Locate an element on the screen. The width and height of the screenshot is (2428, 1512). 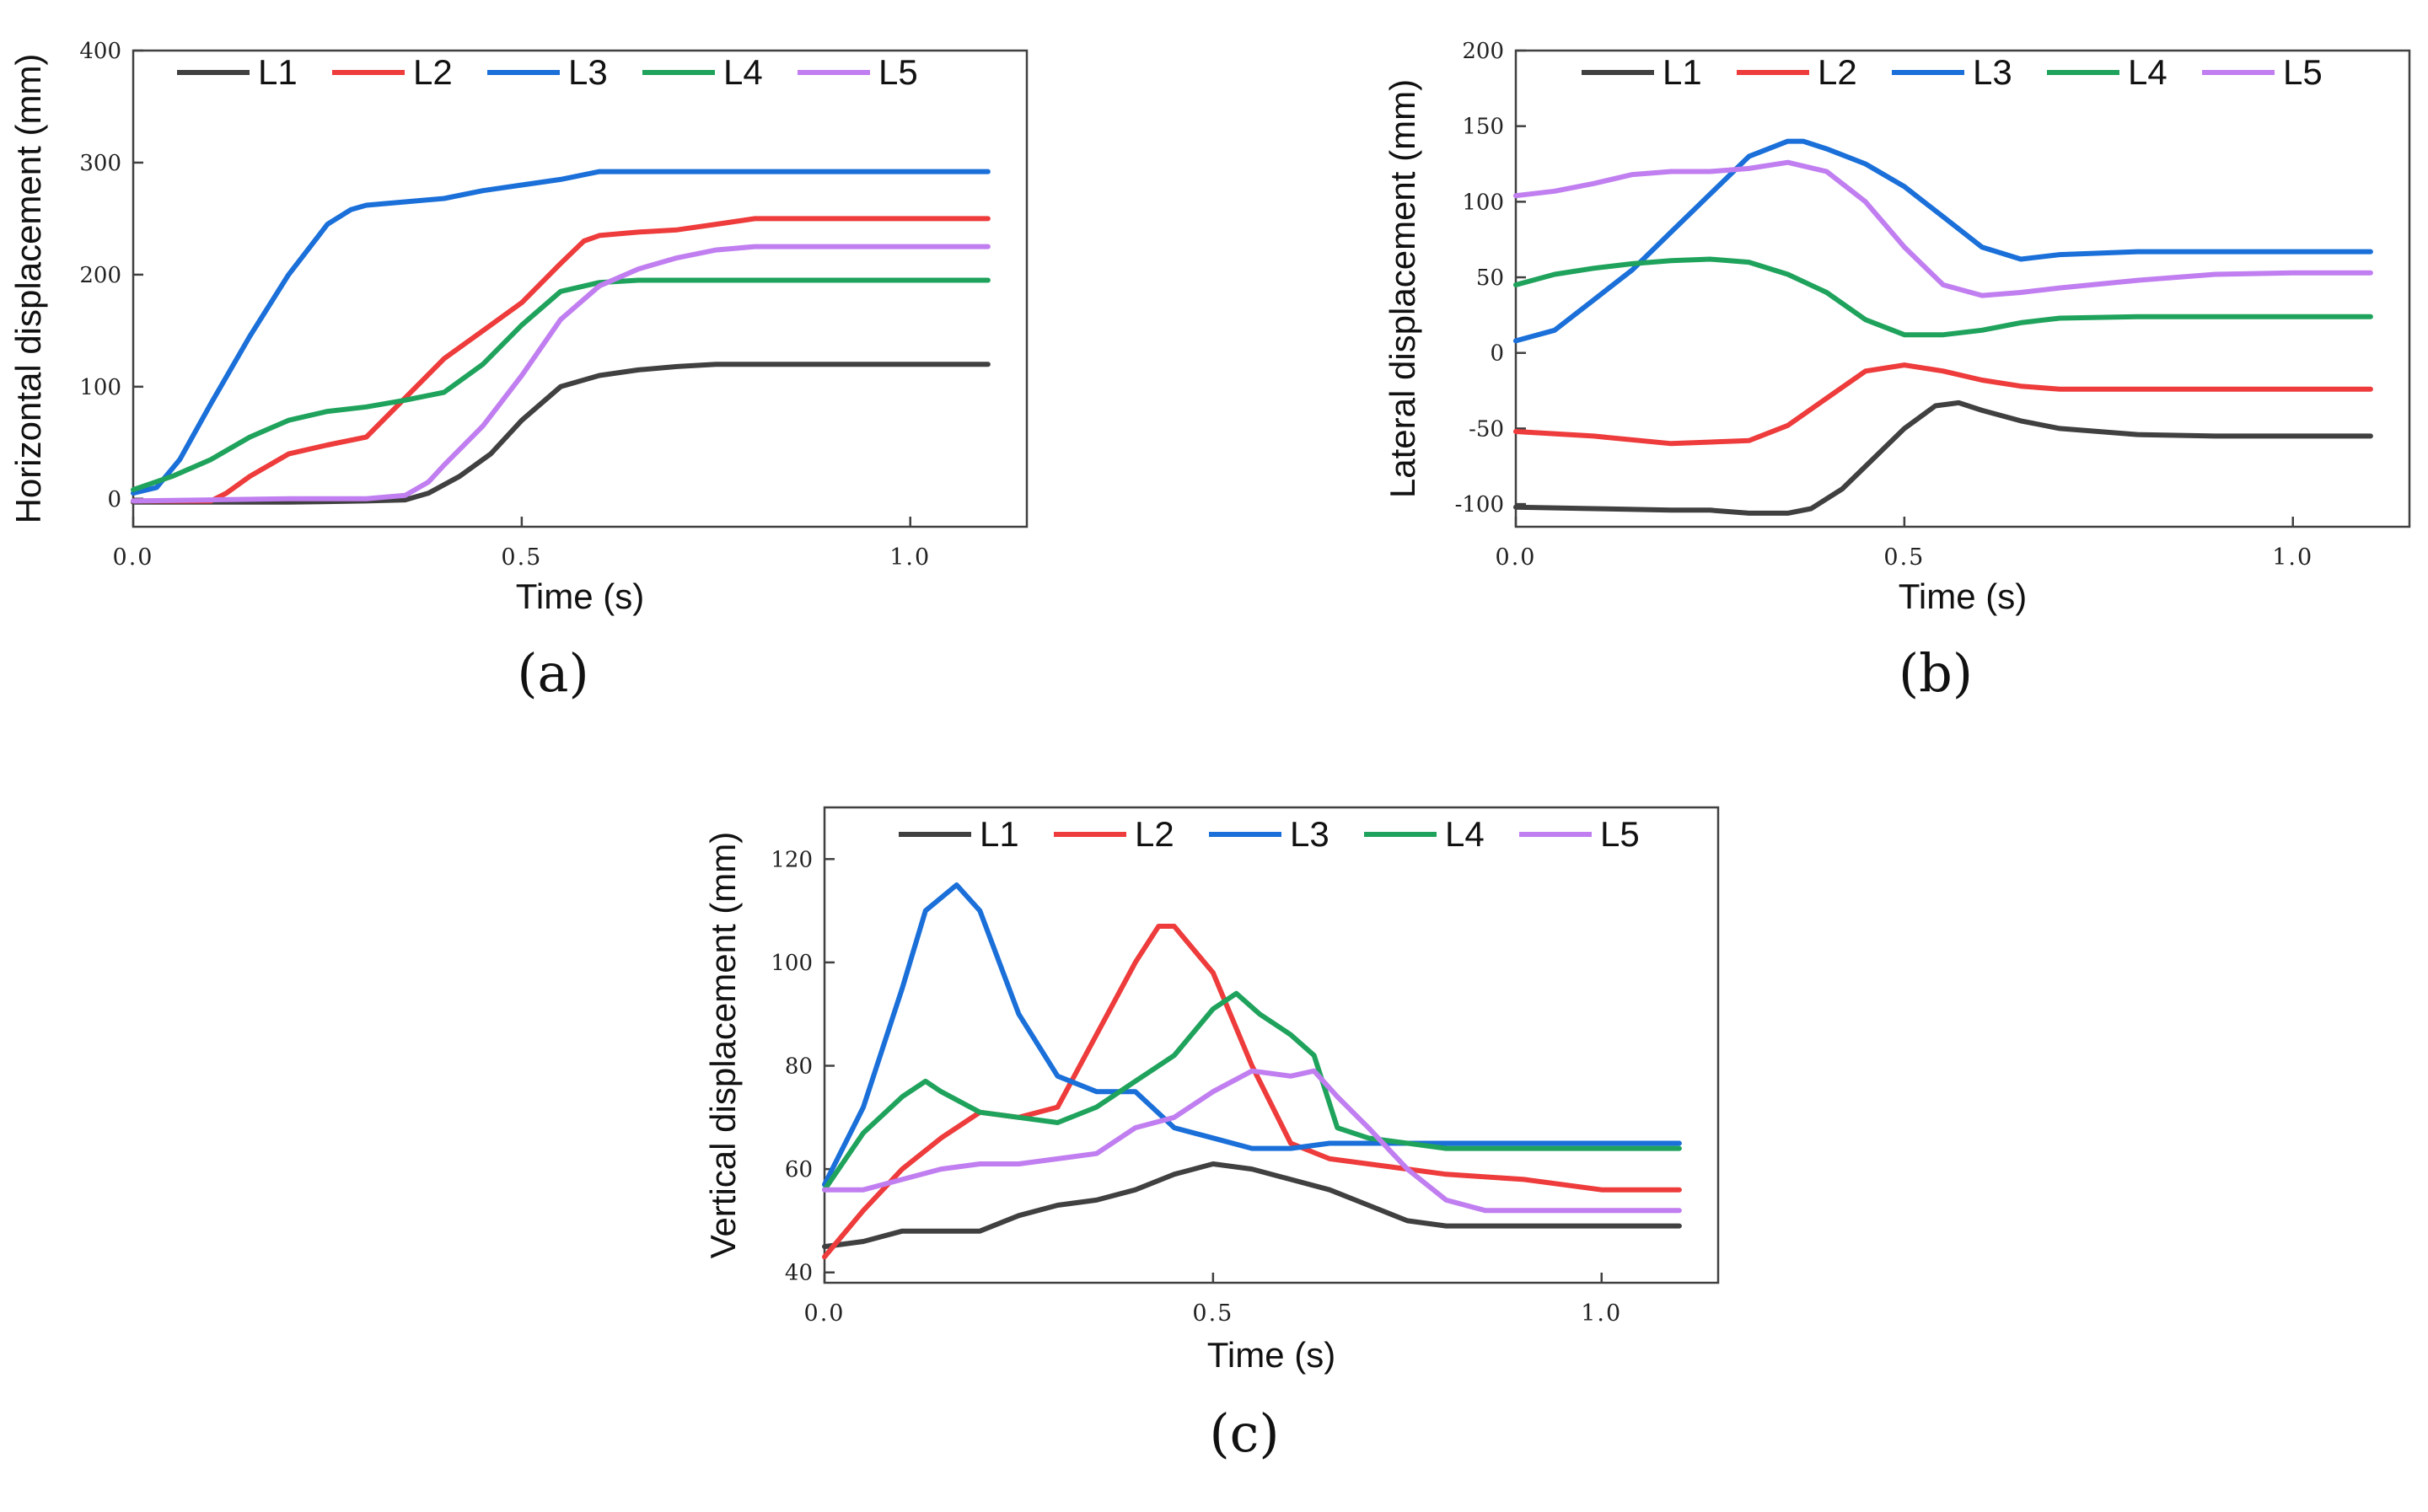
y-tick-label: 300 is located at coordinates (100, 163).